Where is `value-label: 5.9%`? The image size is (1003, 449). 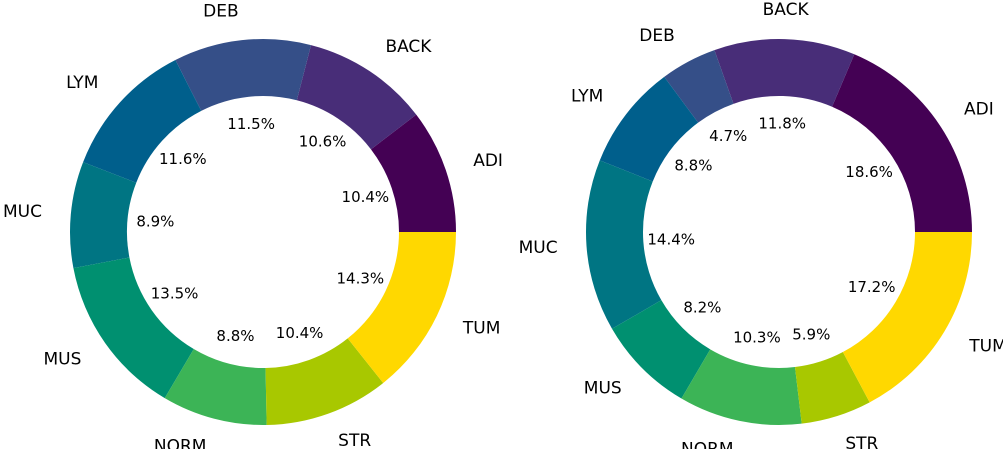 value-label: 5.9% is located at coordinates (811, 335).